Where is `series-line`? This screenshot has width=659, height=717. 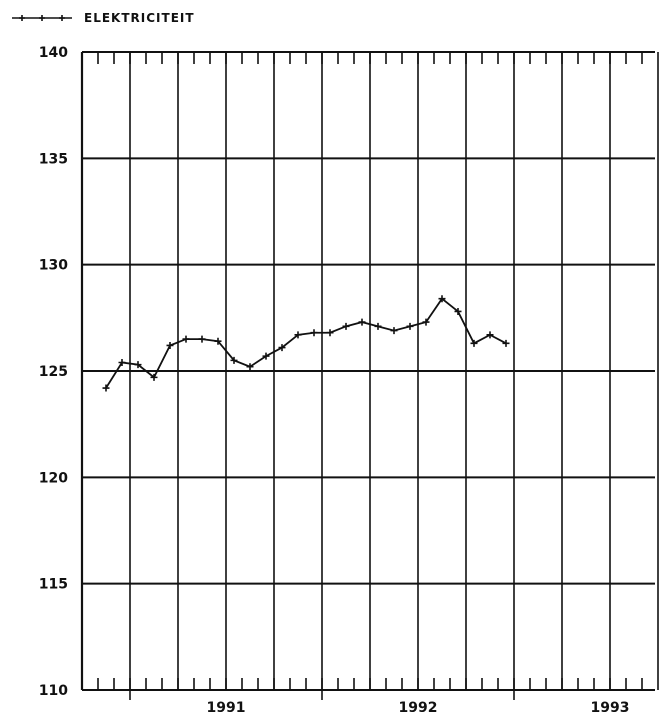 series-line is located at coordinates (306, 343).